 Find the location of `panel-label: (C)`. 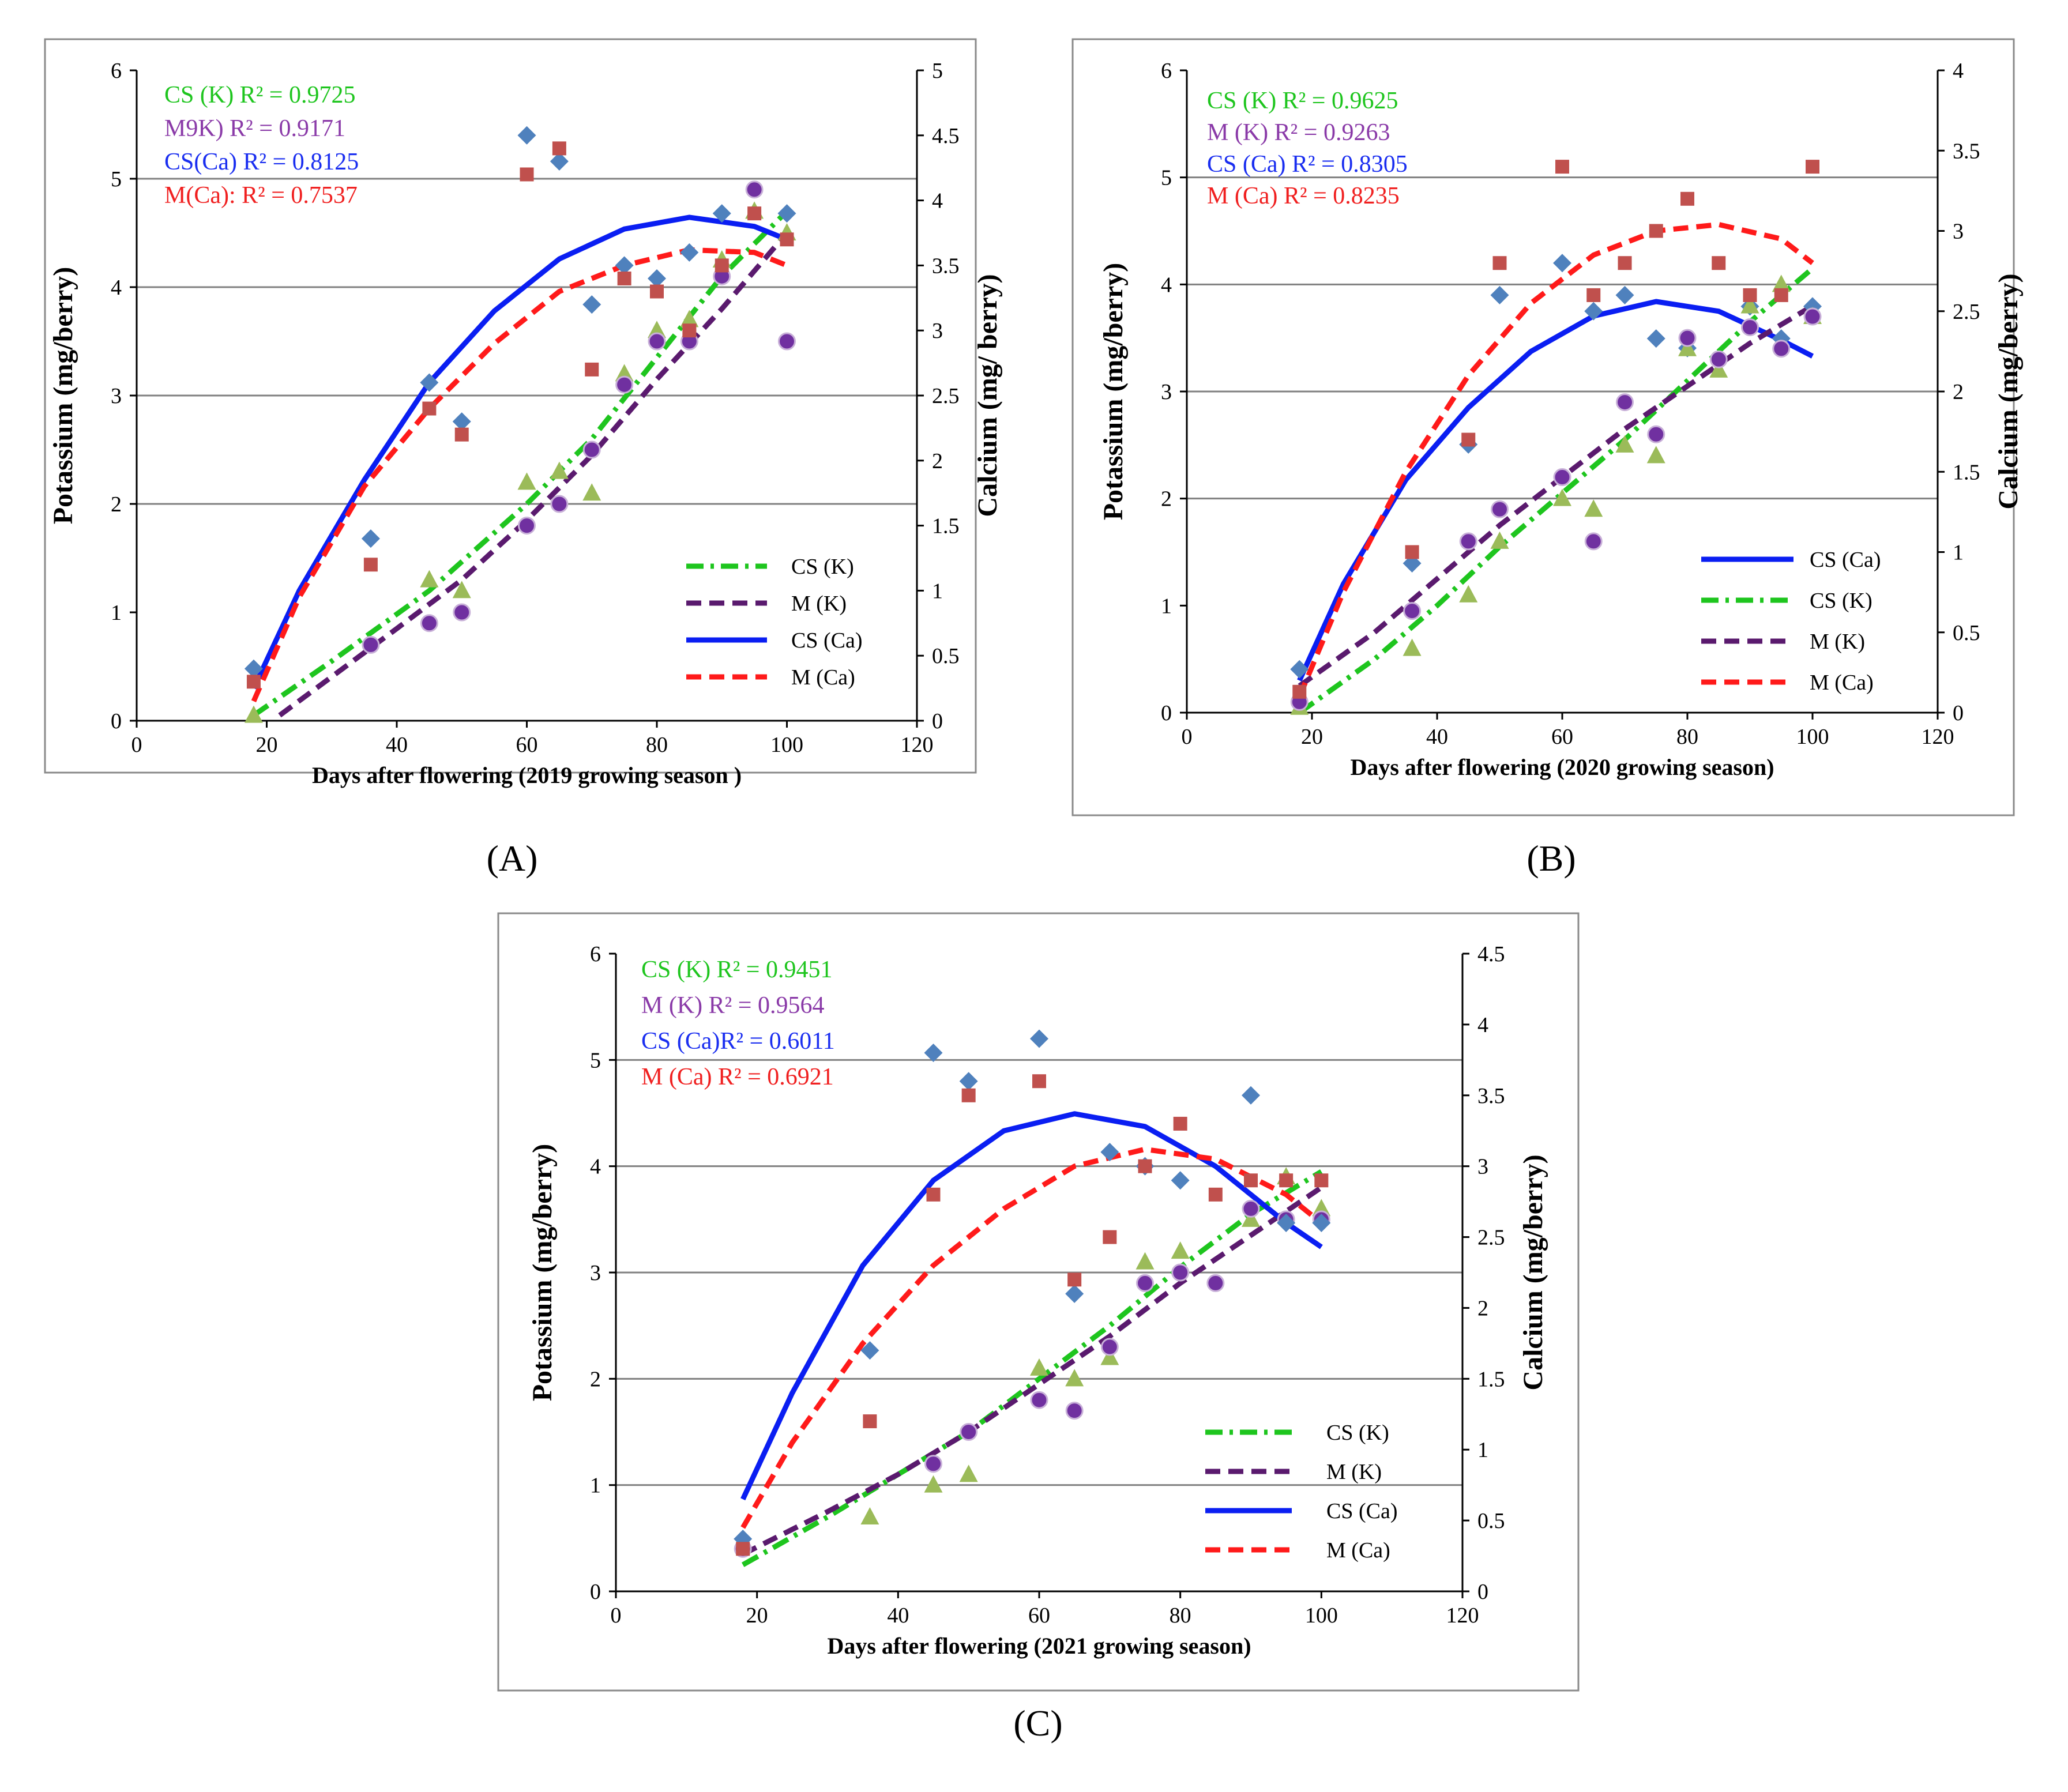

panel-label: (C) is located at coordinates (1037, 1723).